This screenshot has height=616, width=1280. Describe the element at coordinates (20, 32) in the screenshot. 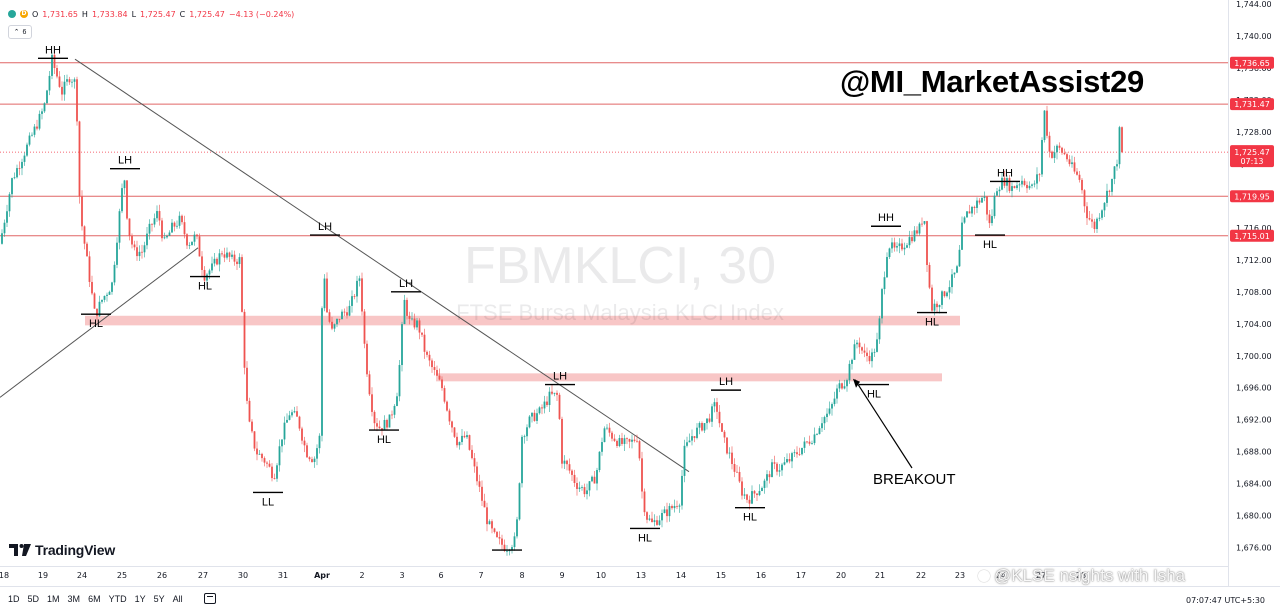

I see `indicators-toggle: ⌃ 6` at that location.